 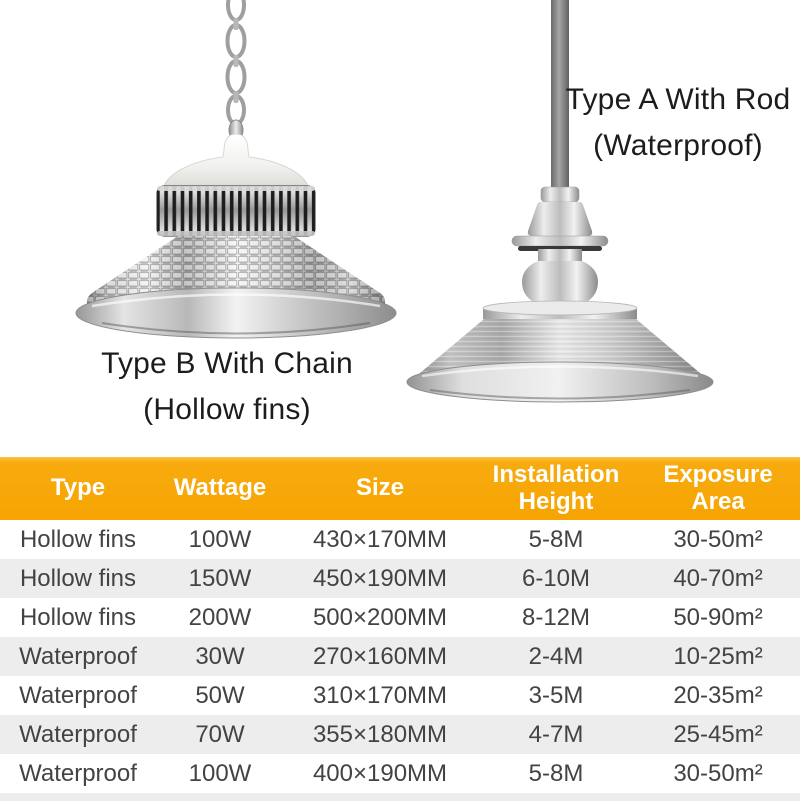 What do you see at coordinates (78, 488) in the screenshot?
I see `column-header-type: Type` at bounding box center [78, 488].